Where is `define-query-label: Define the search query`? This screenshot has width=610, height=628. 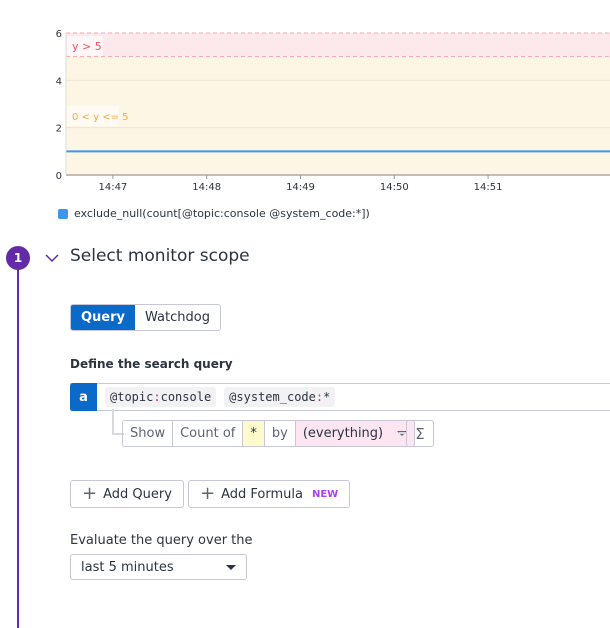 define-query-label: Define the search query is located at coordinates (151, 364).